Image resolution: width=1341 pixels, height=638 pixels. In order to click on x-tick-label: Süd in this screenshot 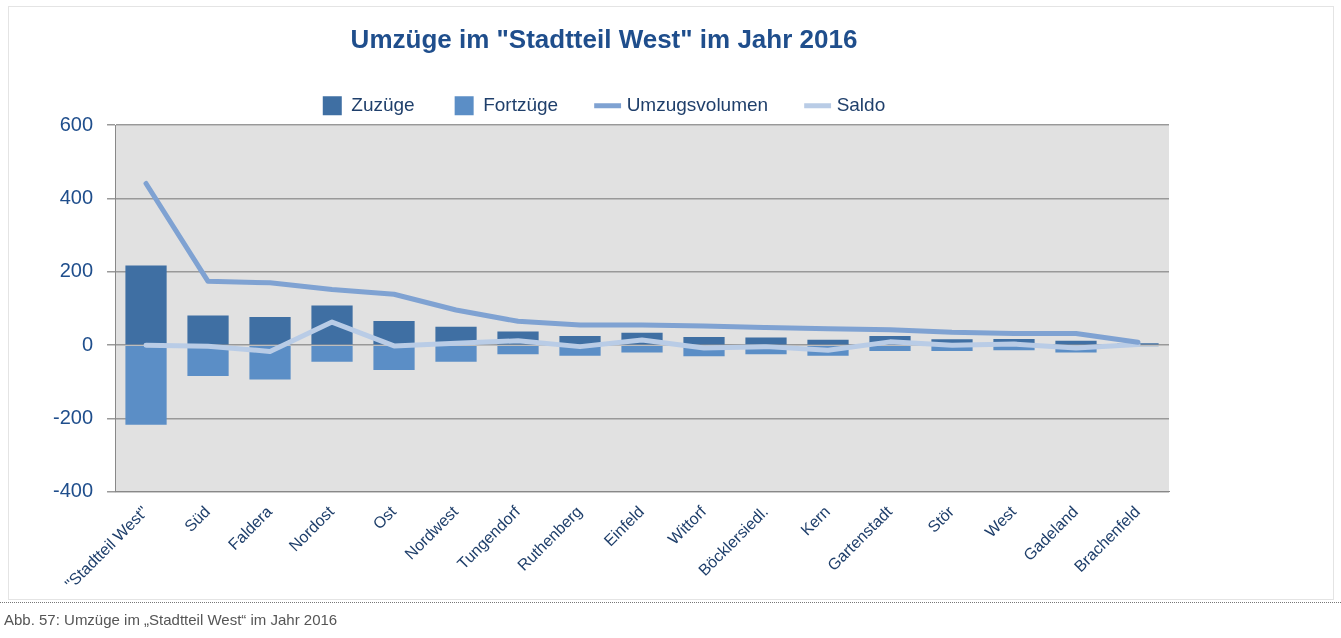, I will do `click(197, 518)`.